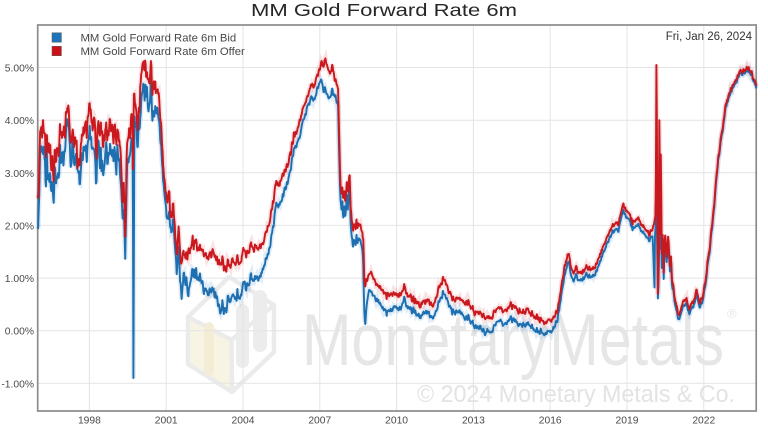 The image size is (768, 427). I want to click on svg-text: 4.00%, so click(19, 121).